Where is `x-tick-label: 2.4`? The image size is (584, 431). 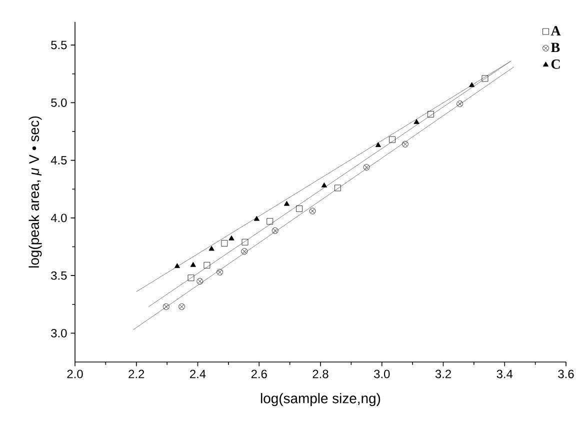
x-tick-label: 2.4 is located at coordinates (198, 374).